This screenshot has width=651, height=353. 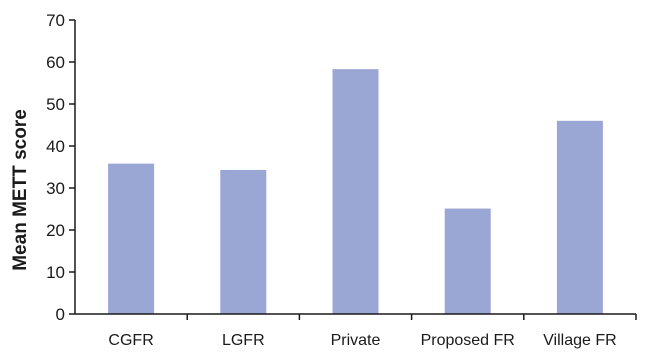 What do you see at coordinates (243, 241) in the screenshot?
I see `bar-lgfr` at bounding box center [243, 241].